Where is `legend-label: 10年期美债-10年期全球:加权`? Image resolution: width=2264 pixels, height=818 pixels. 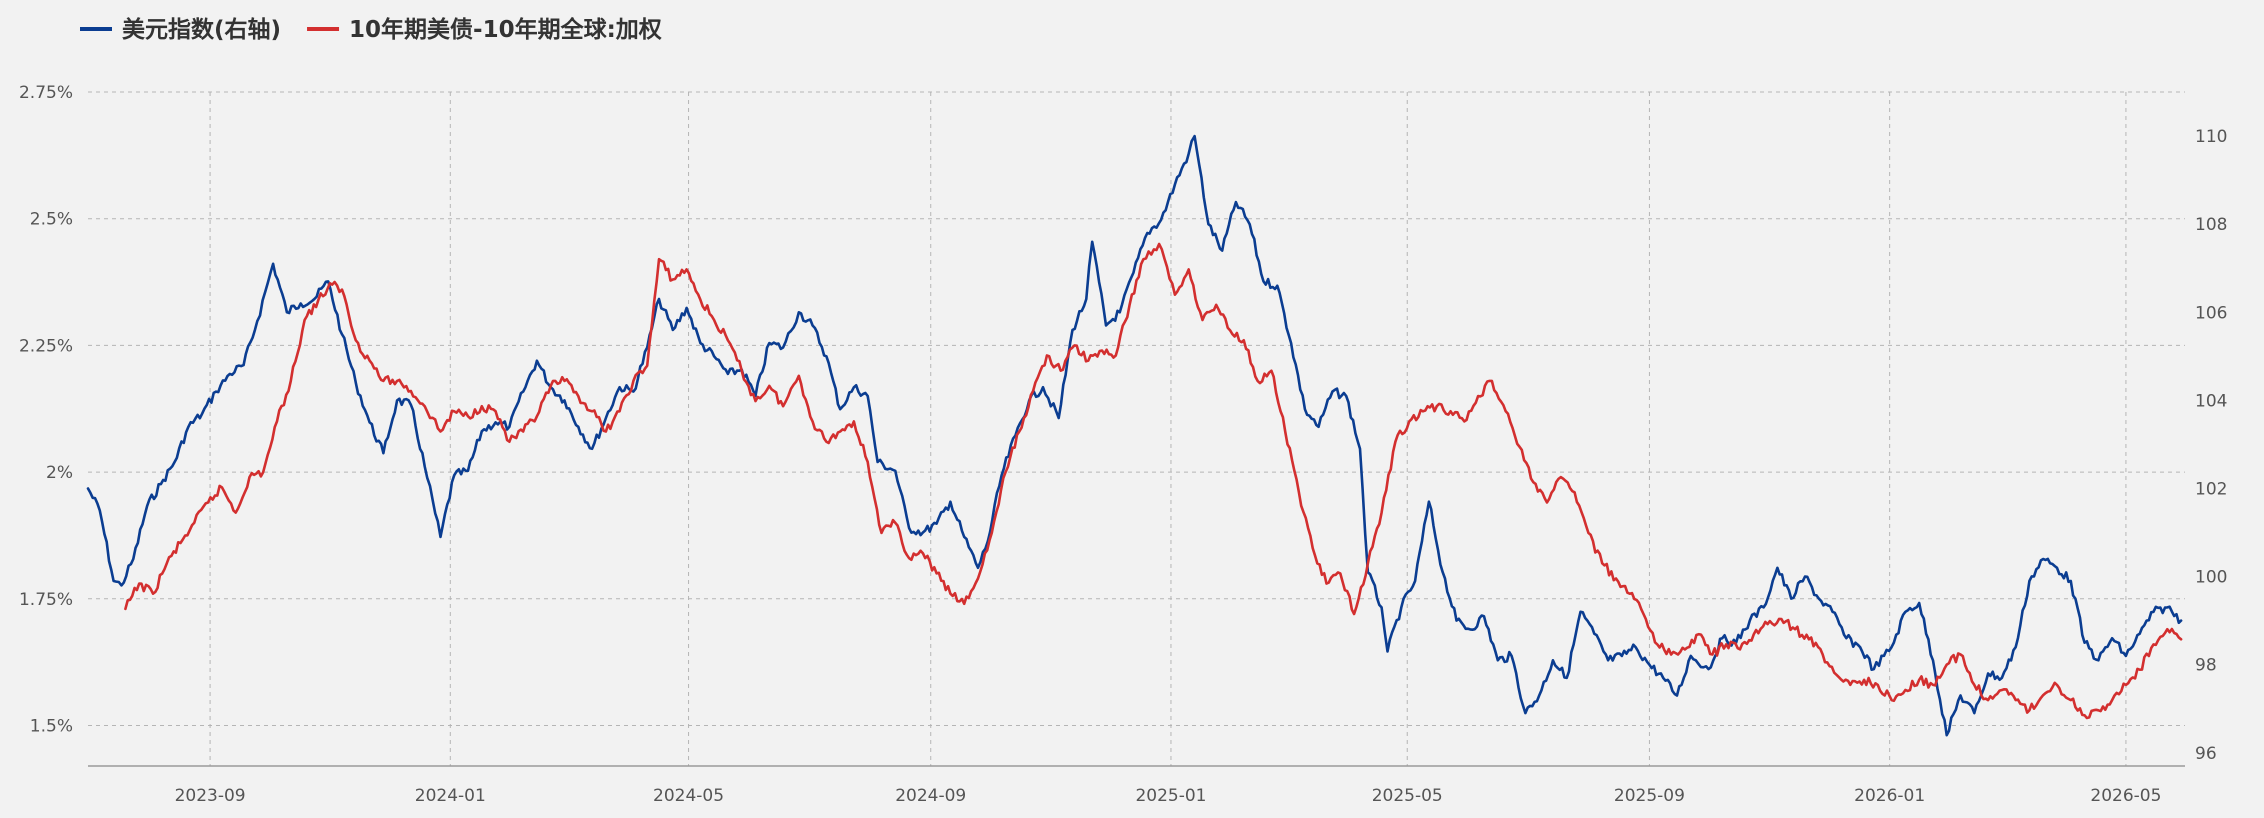
legend-label: 10年期美债-10年期全球:加权 is located at coordinates (505, 29).